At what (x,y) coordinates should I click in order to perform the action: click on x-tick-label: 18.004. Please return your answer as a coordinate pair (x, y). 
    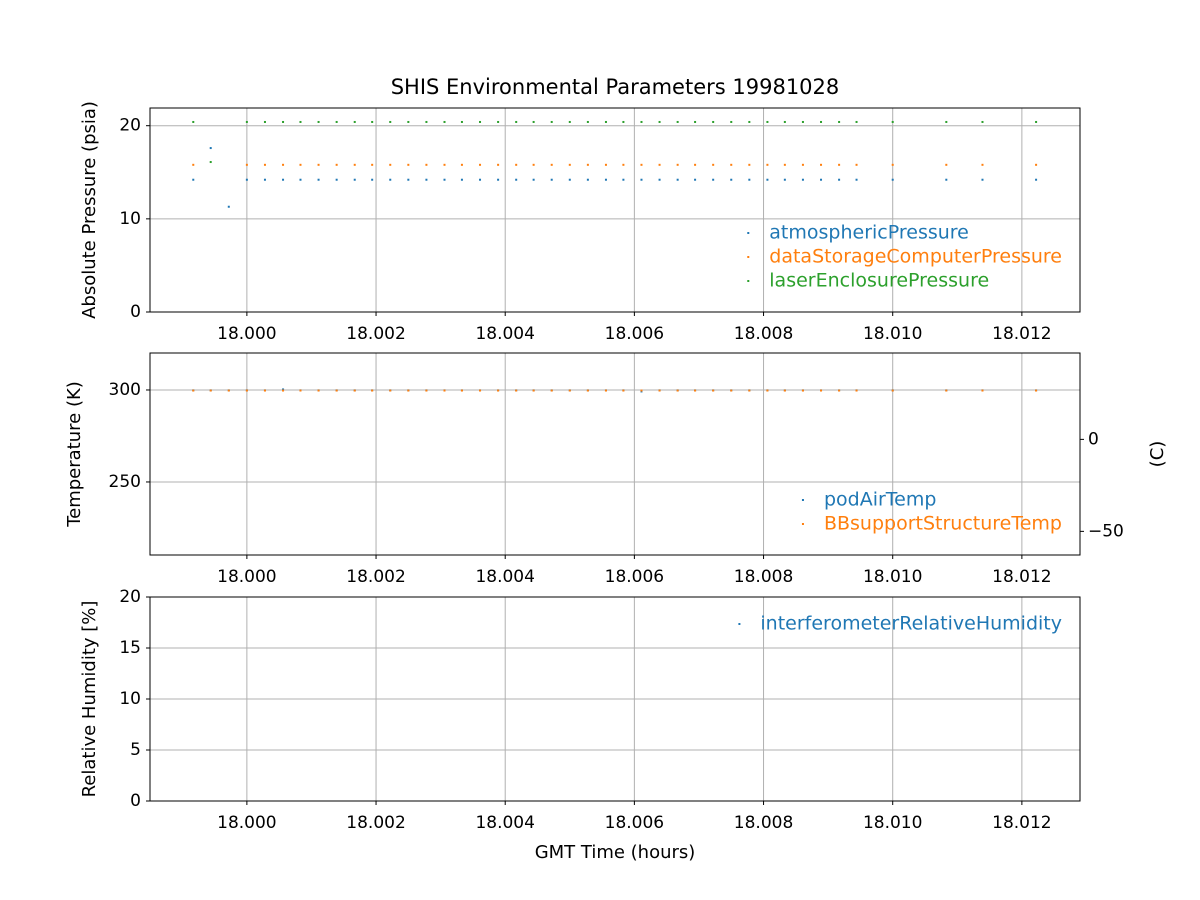
    Looking at the image, I should click on (504, 334).